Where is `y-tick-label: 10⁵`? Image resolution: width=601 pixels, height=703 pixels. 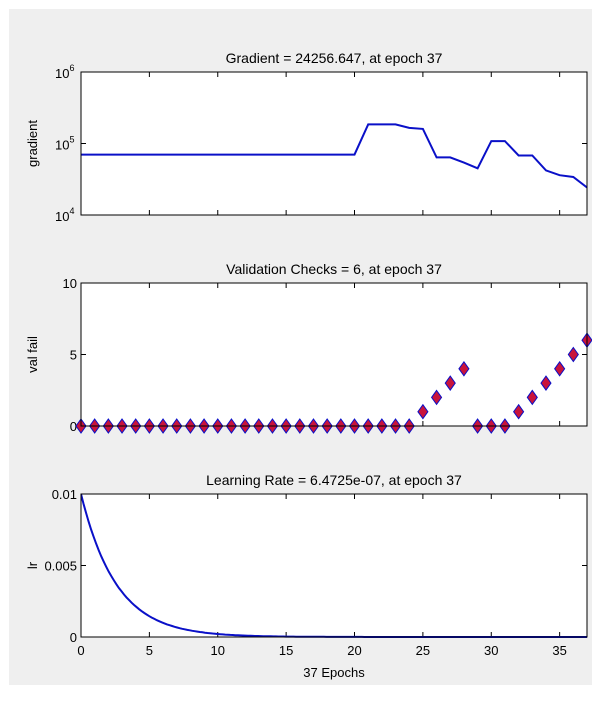
y-tick-label: 10⁵ is located at coordinates (64, 144).